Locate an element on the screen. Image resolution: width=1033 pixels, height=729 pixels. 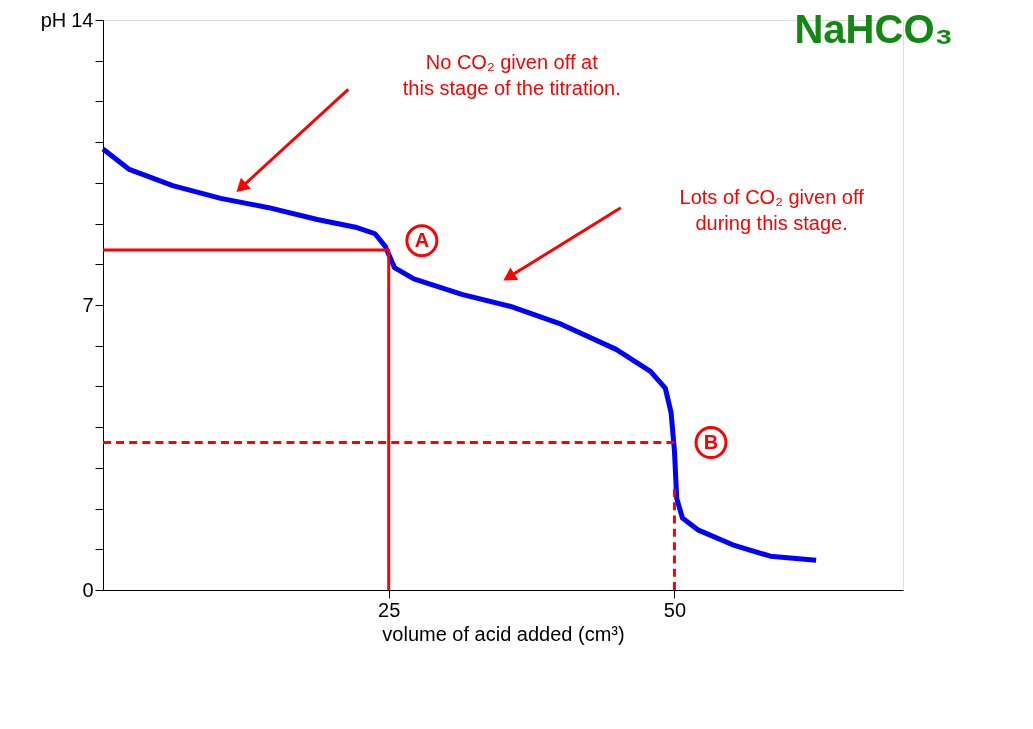
y-tick-label: 7 is located at coordinates (88, 304).